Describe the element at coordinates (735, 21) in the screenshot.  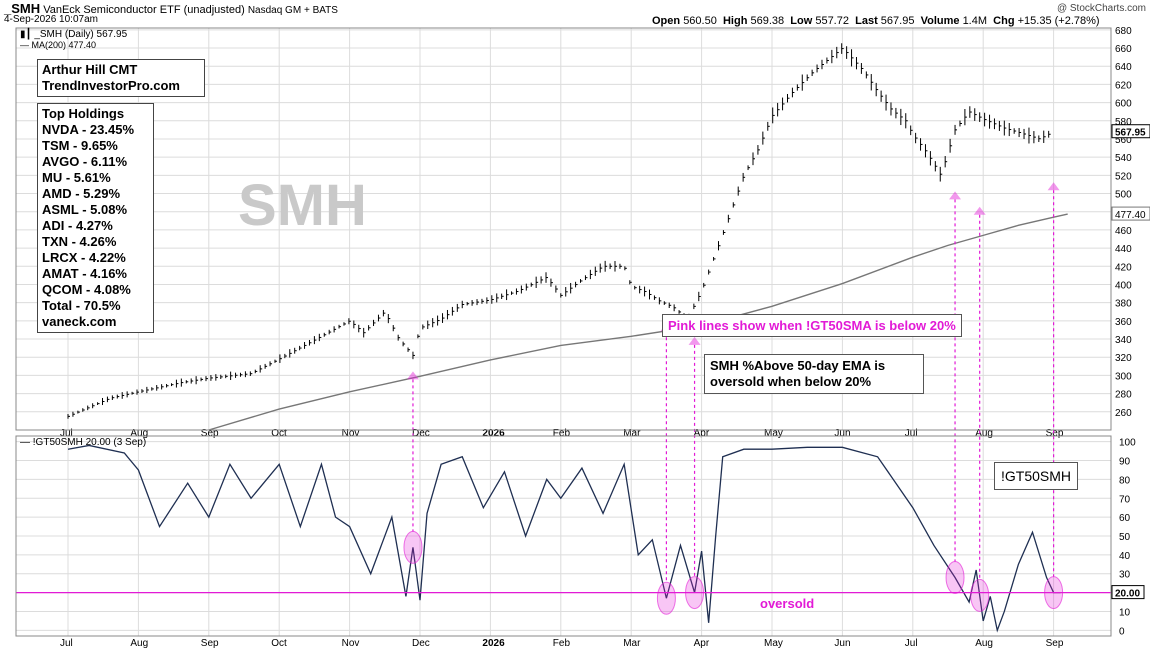
I see `high-label: High` at that location.